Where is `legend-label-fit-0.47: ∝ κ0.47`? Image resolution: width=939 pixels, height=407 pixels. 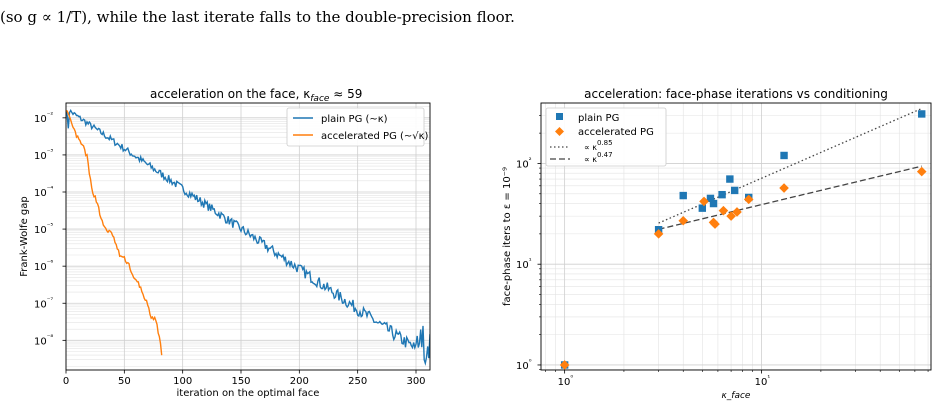 legend-label-fit-0.47: ∝ κ0.47 is located at coordinates (598, 157).